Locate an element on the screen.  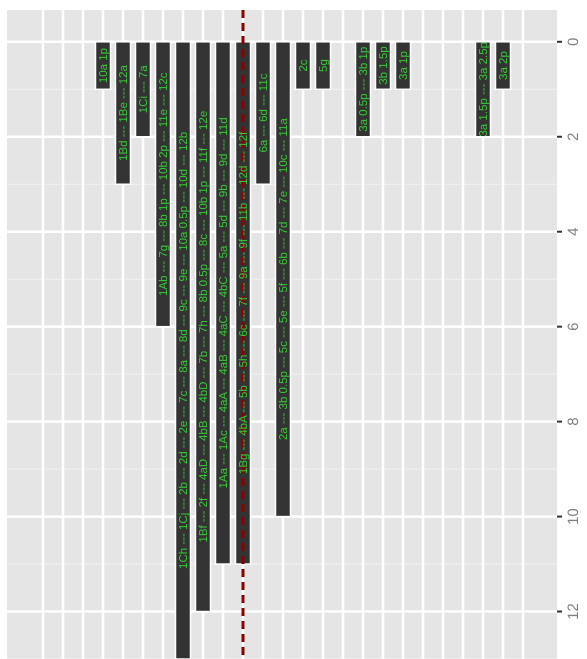
y-tick-label: 4 is located at coordinates (573, 232).